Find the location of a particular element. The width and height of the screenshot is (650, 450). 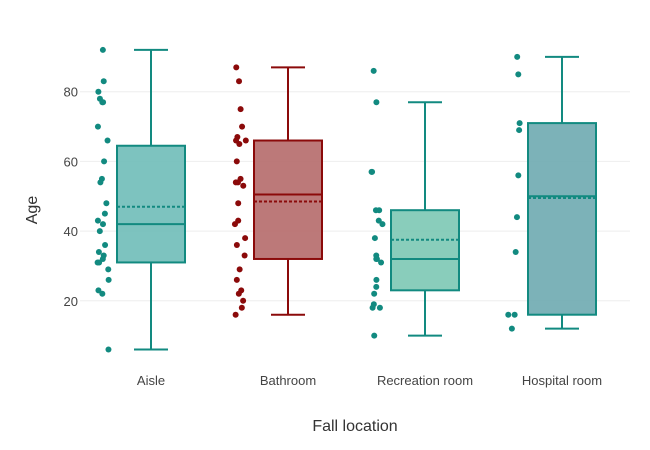

x-tick-label: Recreation room is located at coordinates (425, 380).